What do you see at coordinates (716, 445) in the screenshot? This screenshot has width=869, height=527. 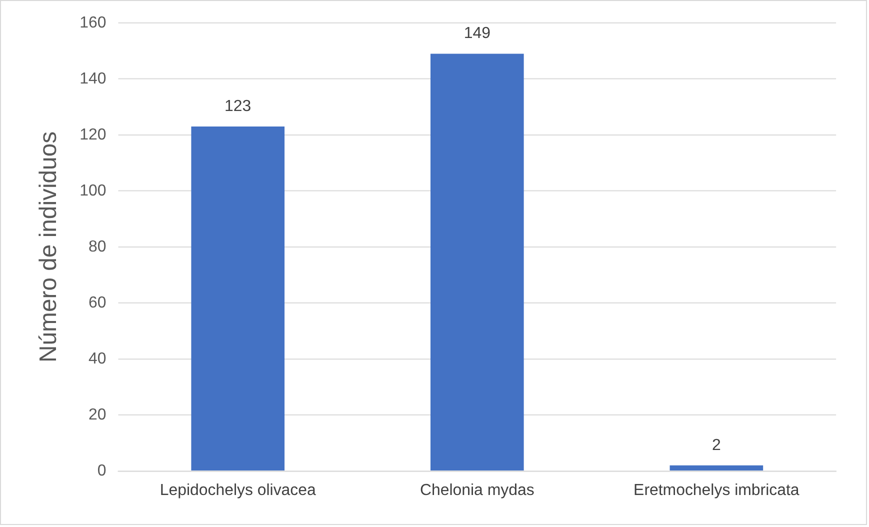 I see `data-label: 2` at bounding box center [716, 445].